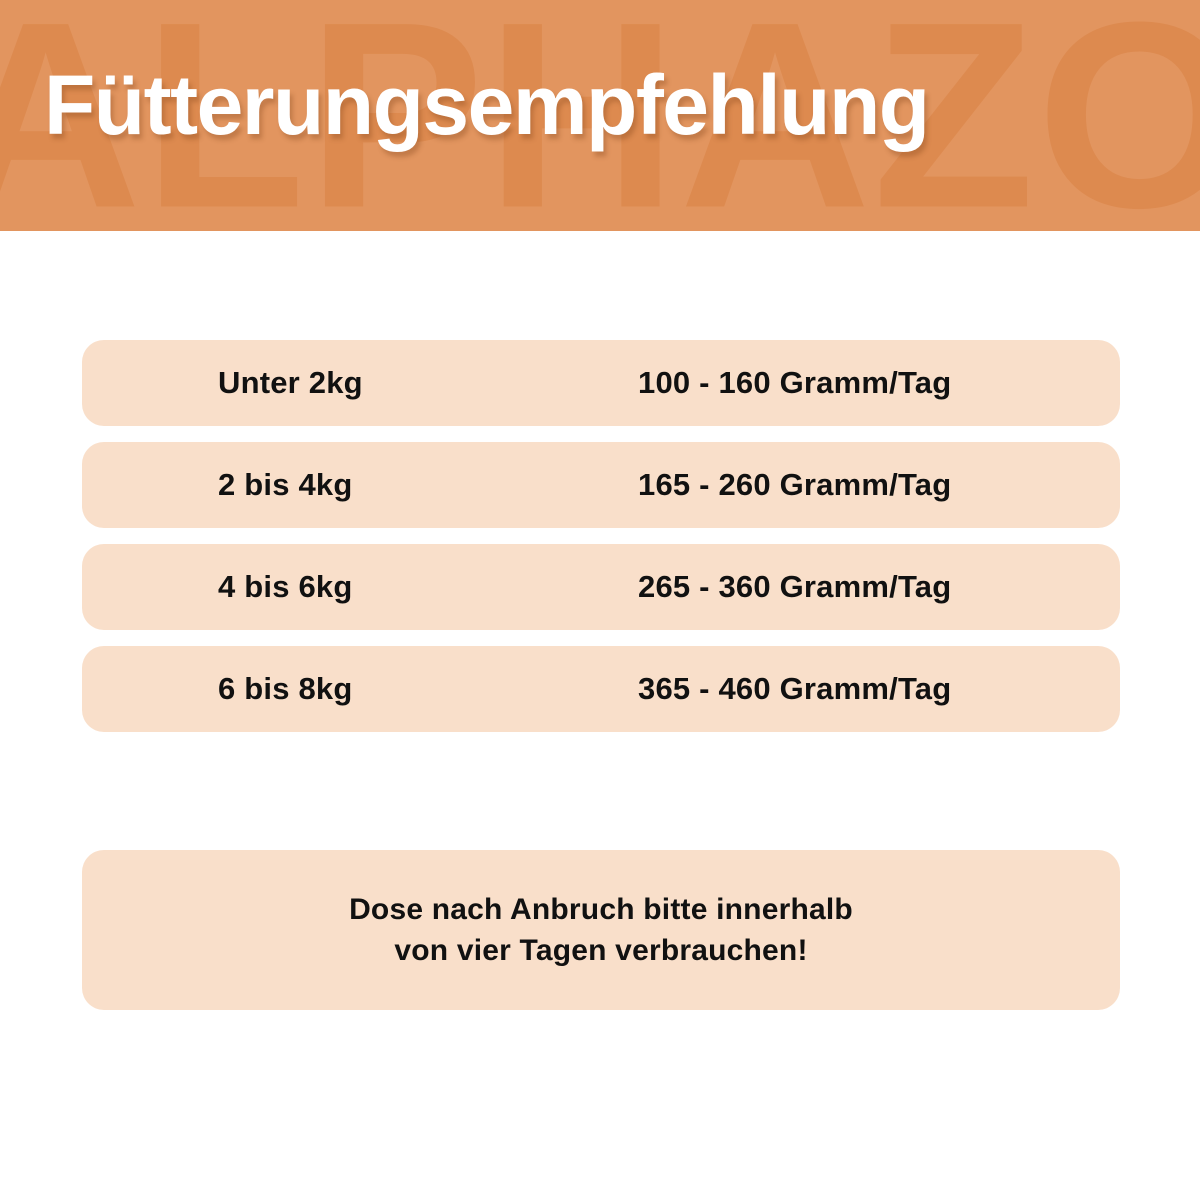  I want to click on storage-note-line-1: Dose nach Anbruch bitte innerhalb, so click(601, 909).